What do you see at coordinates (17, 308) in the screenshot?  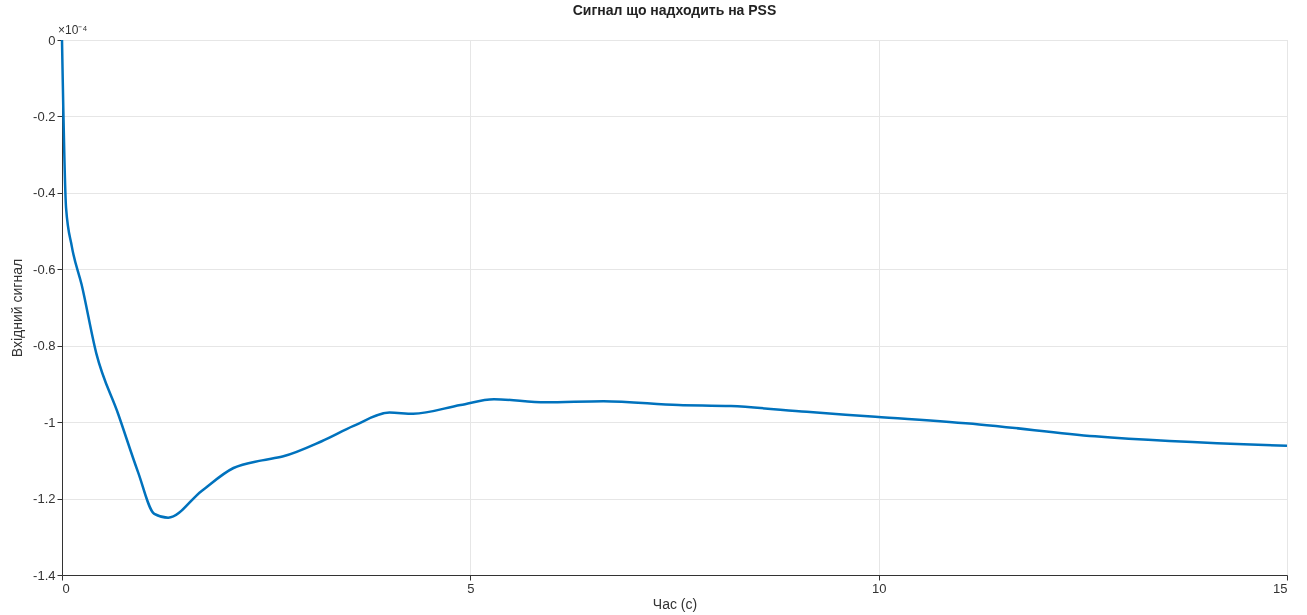 I see `y-axis-title: Вхідний сигнал` at bounding box center [17, 308].